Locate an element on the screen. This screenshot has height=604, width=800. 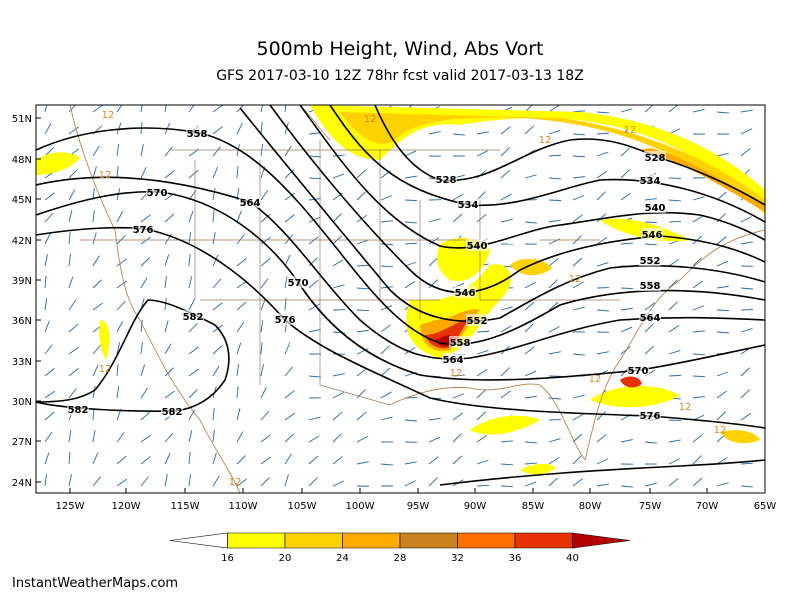
colorbar-label: 36 is located at coordinates (515, 558).